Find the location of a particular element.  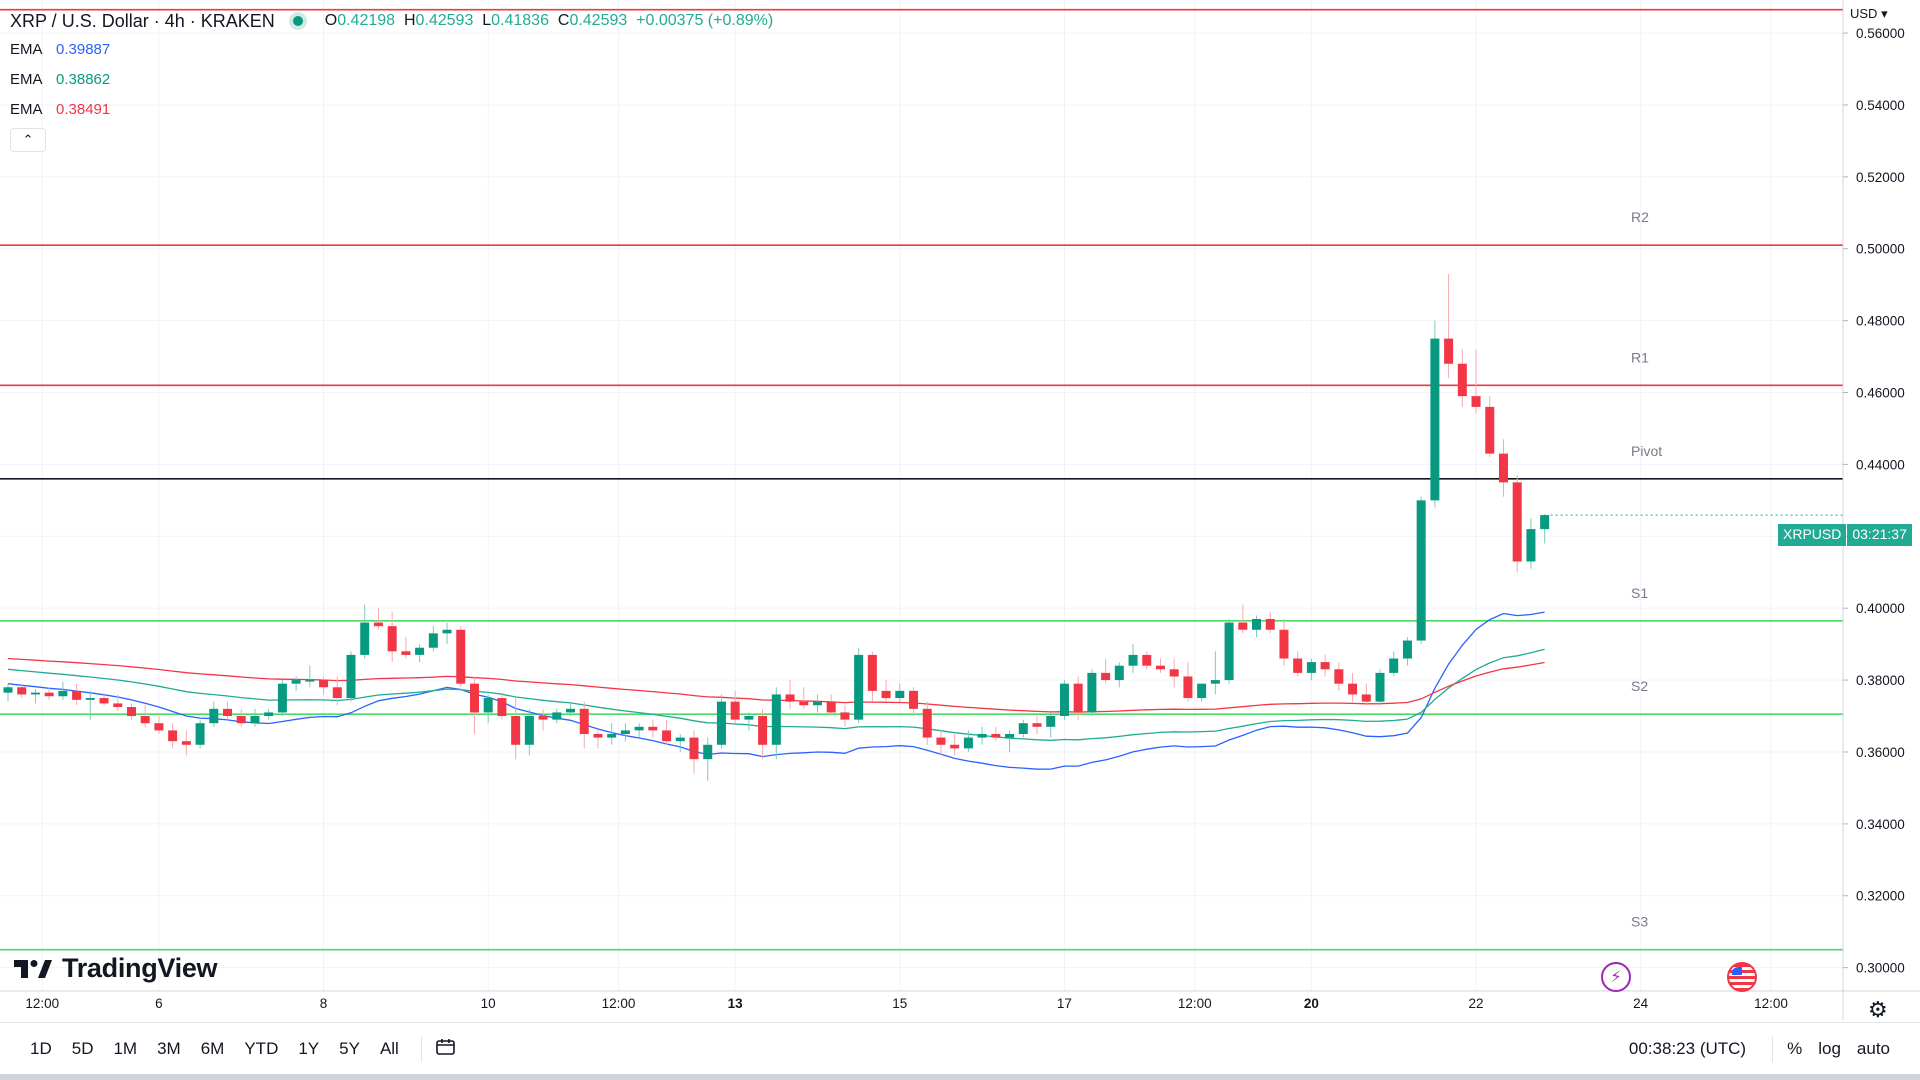

ema-legend-2: EMA 0.38862 is located at coordinates (391, 79).